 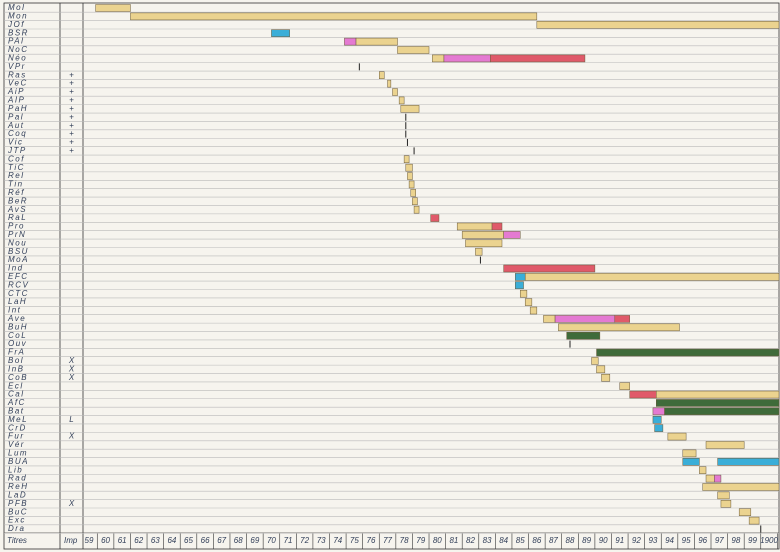 I want to click on row-label: RCV, so click(x=18, y=284).